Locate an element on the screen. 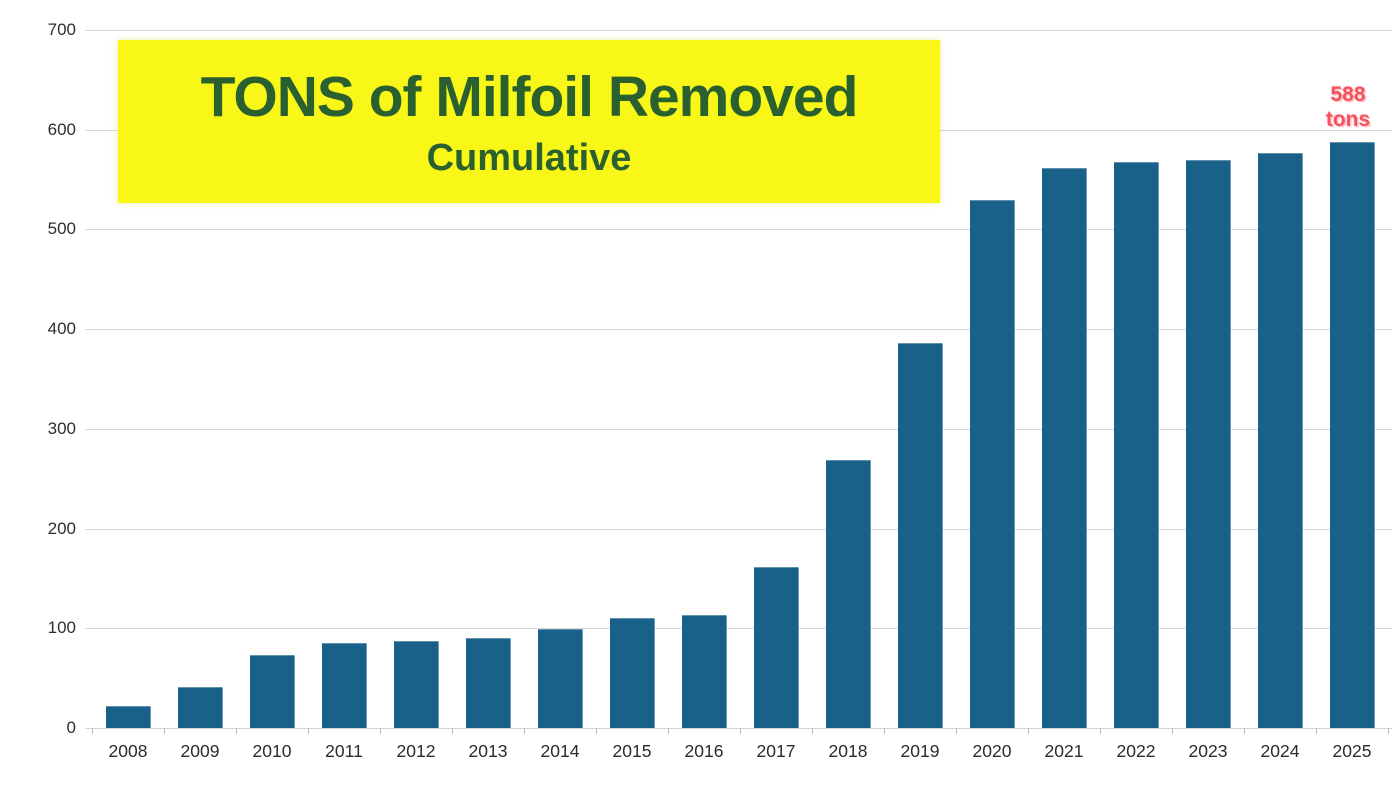 This screenshot has height=793, width=1400. bar-2008 is located at coordinates (128, 717).